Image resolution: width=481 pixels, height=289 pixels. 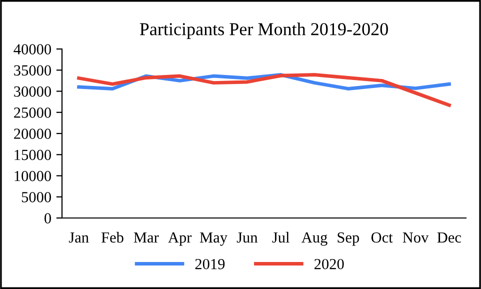 I want to click on x-tick-label: Mar, so click(x=146, y=237).